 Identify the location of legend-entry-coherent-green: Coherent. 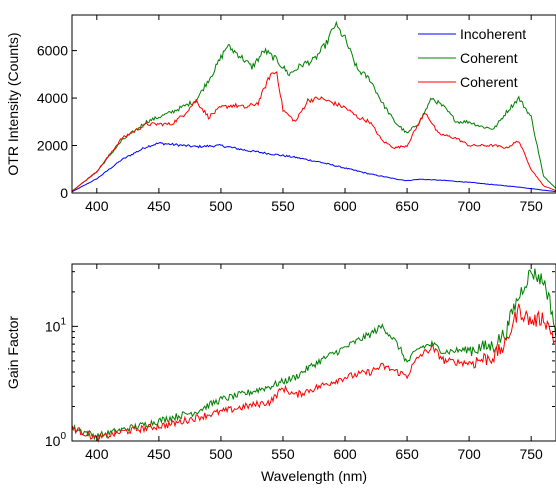
(468, 58).